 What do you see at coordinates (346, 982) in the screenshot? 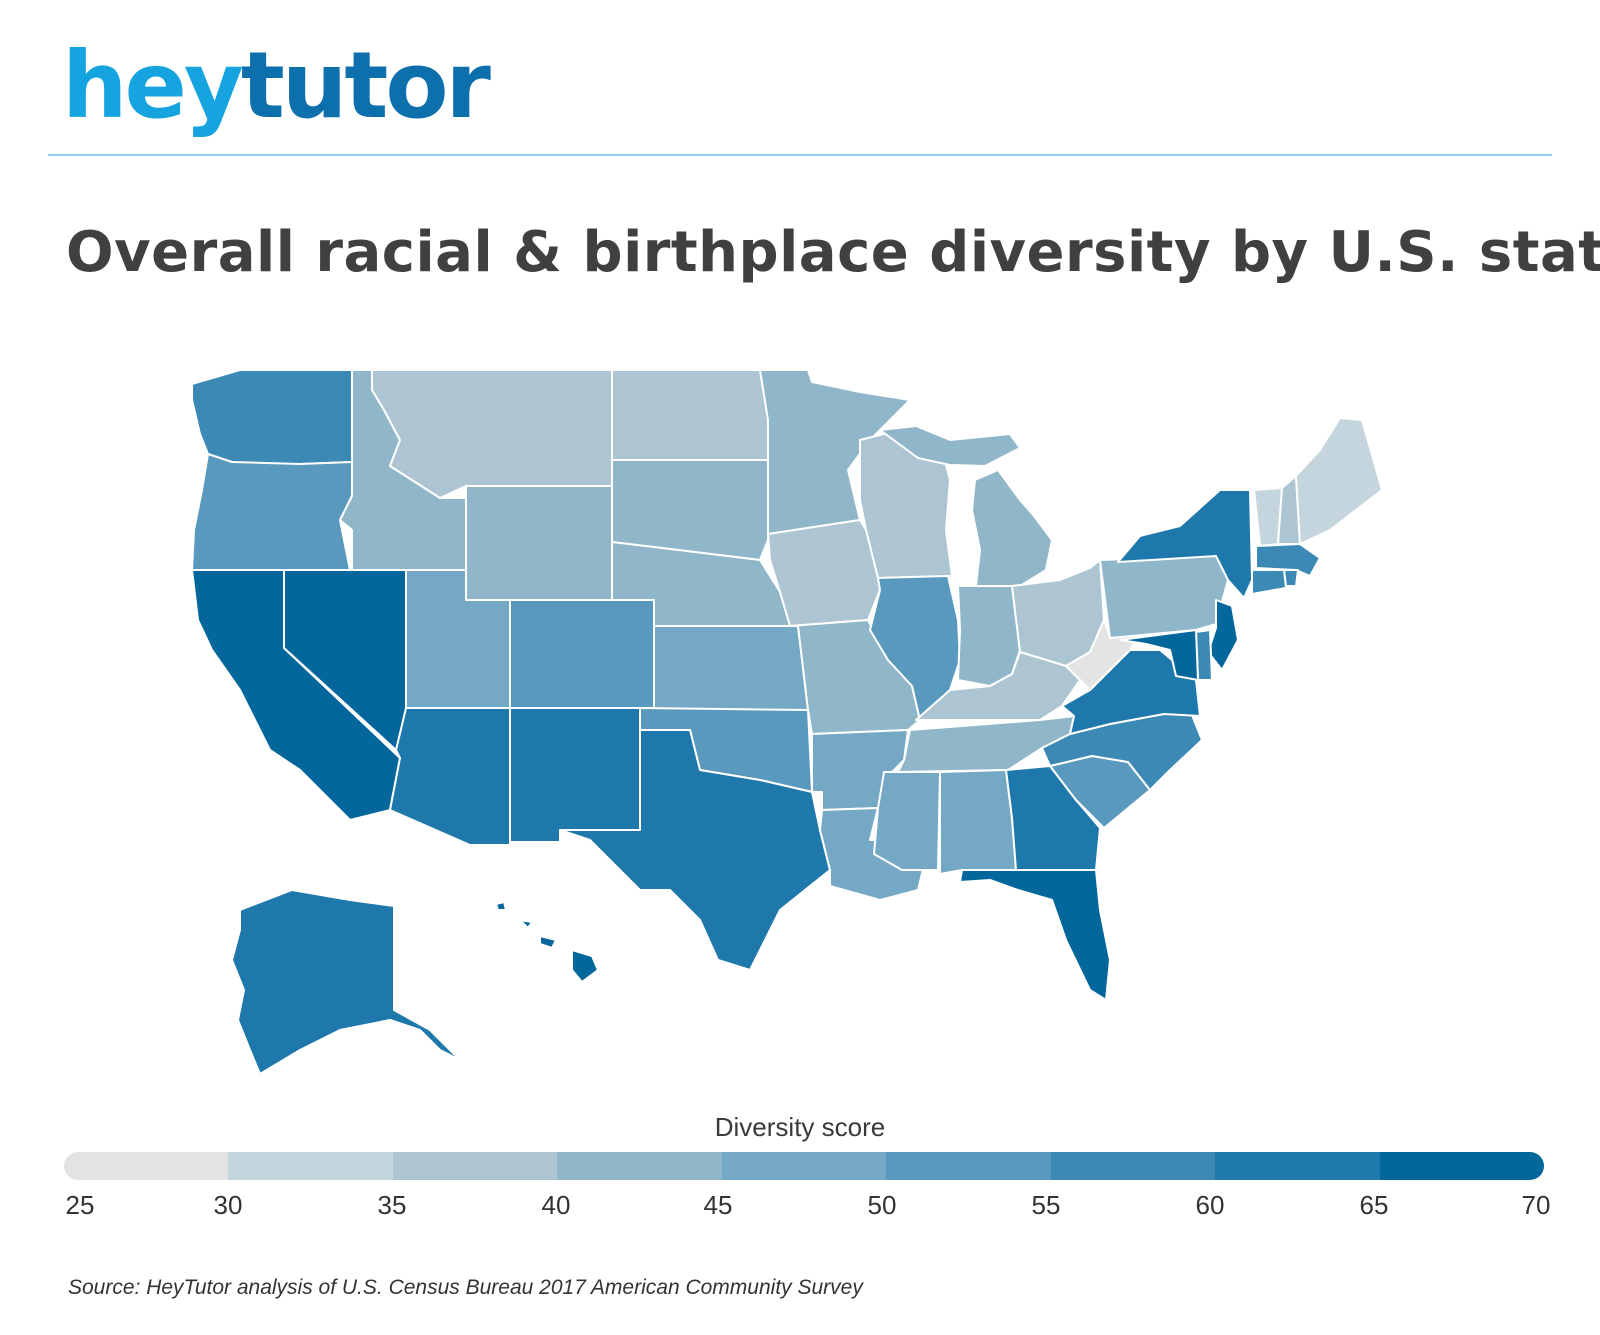
I see `state-alaska` at bounding box center [346, 982].